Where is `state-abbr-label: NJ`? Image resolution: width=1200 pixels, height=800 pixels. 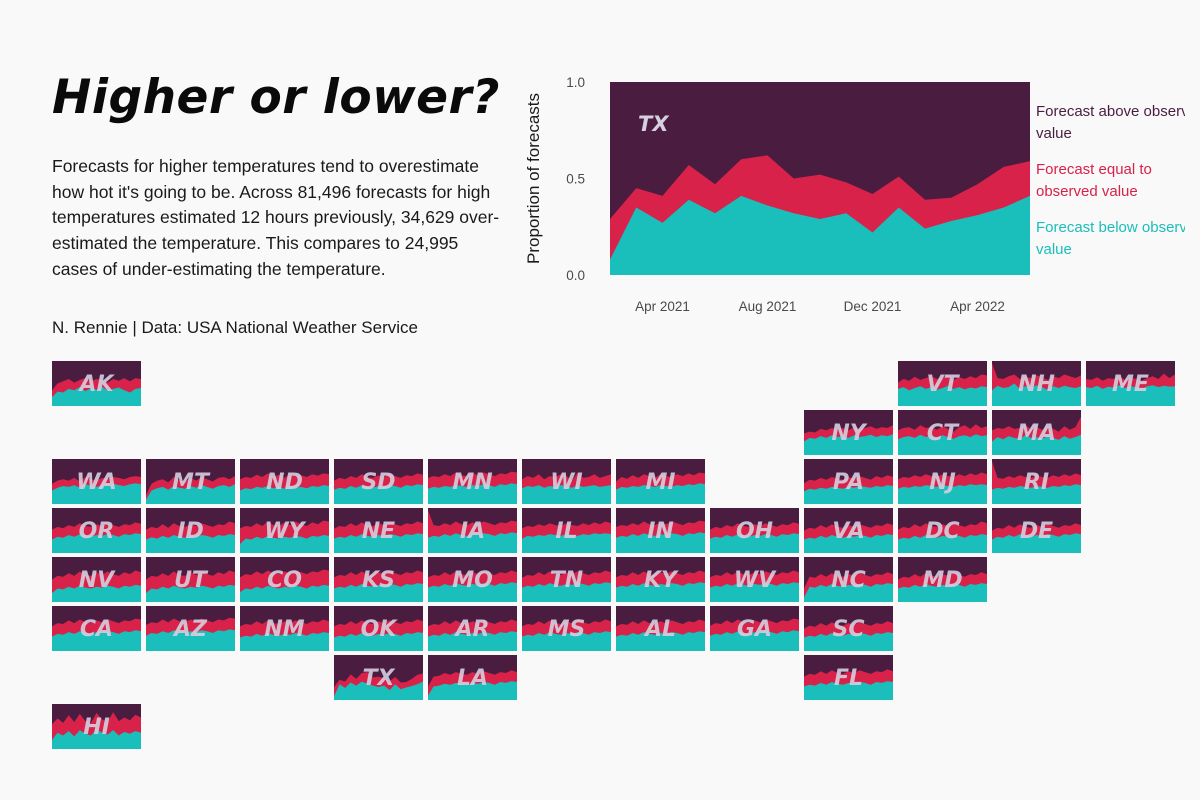
state-abbr-label: NJ is located at coordinates (942, 482).